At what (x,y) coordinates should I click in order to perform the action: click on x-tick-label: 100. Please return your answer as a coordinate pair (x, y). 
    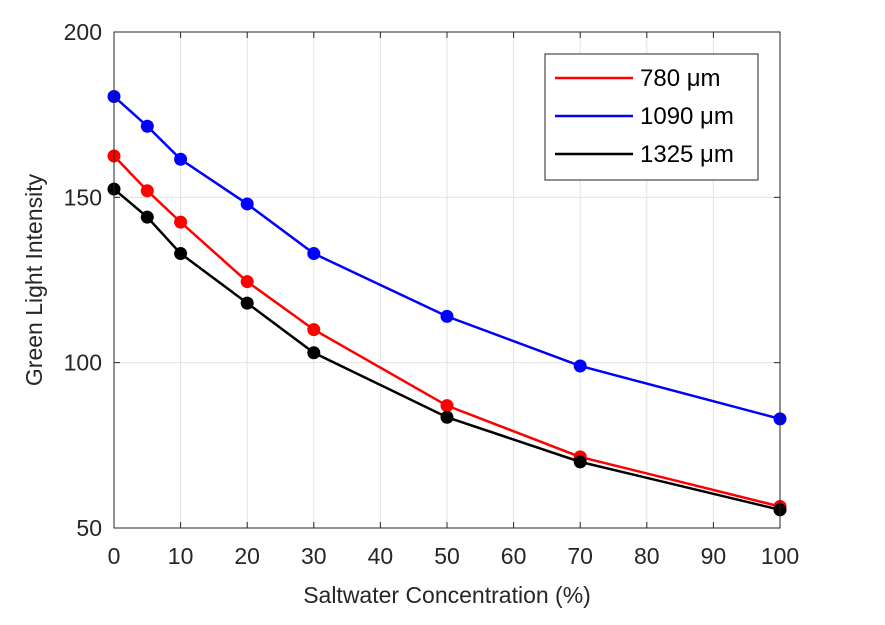
    Looking at the image, I should click on (780, 556).